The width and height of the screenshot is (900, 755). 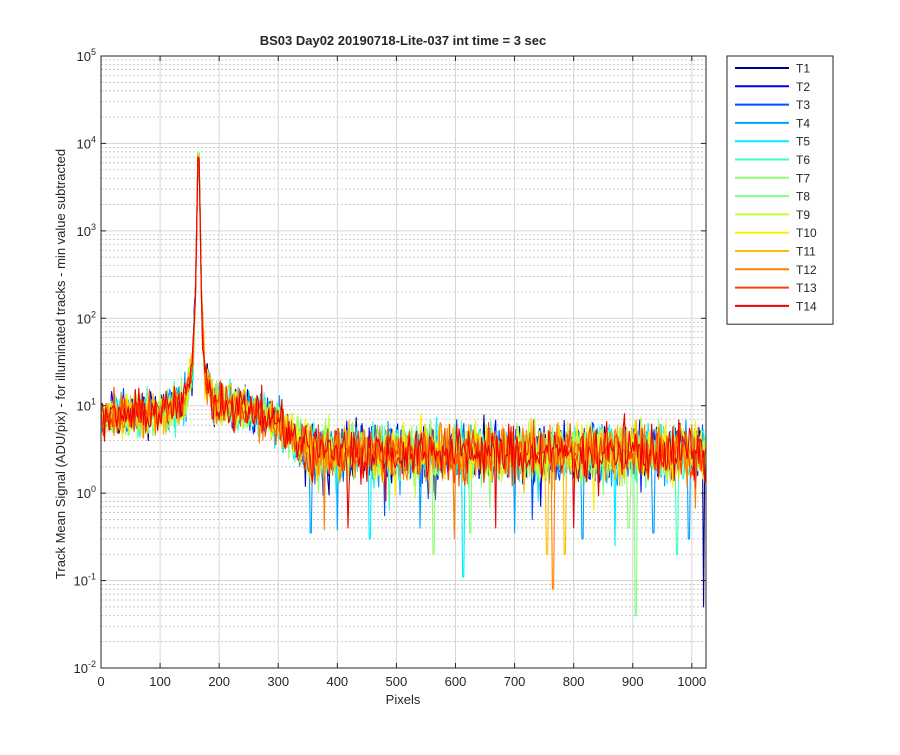 What do you see at coordinates (803, 178) in the screenshot?
I see `legend-label: T7` at bounding box center [803, 178].